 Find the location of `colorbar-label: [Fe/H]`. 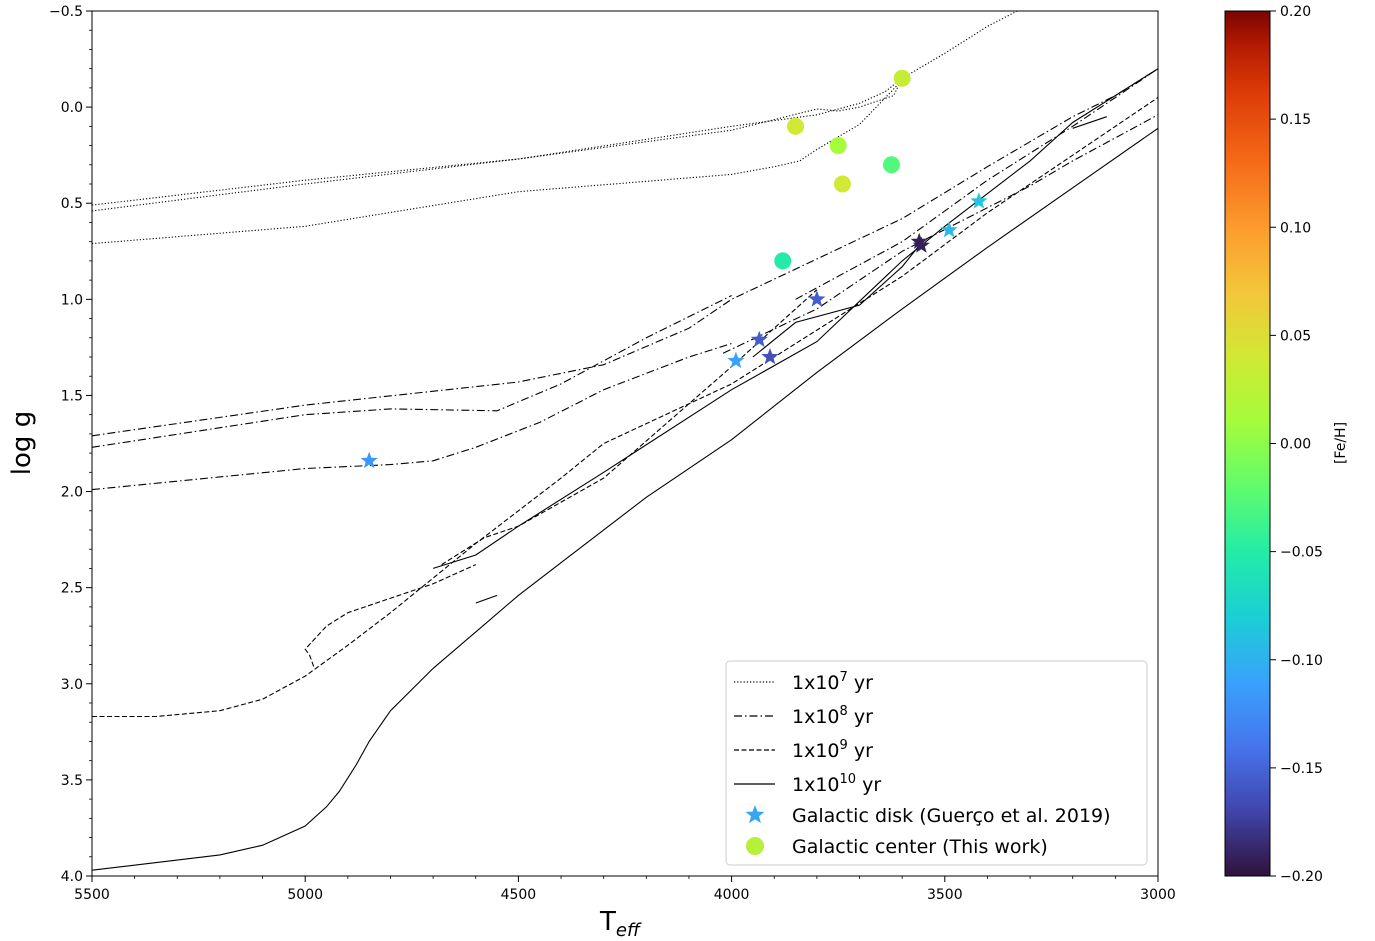

colorbar-label: [Fe/H] is located at coordinates (1341, 443).